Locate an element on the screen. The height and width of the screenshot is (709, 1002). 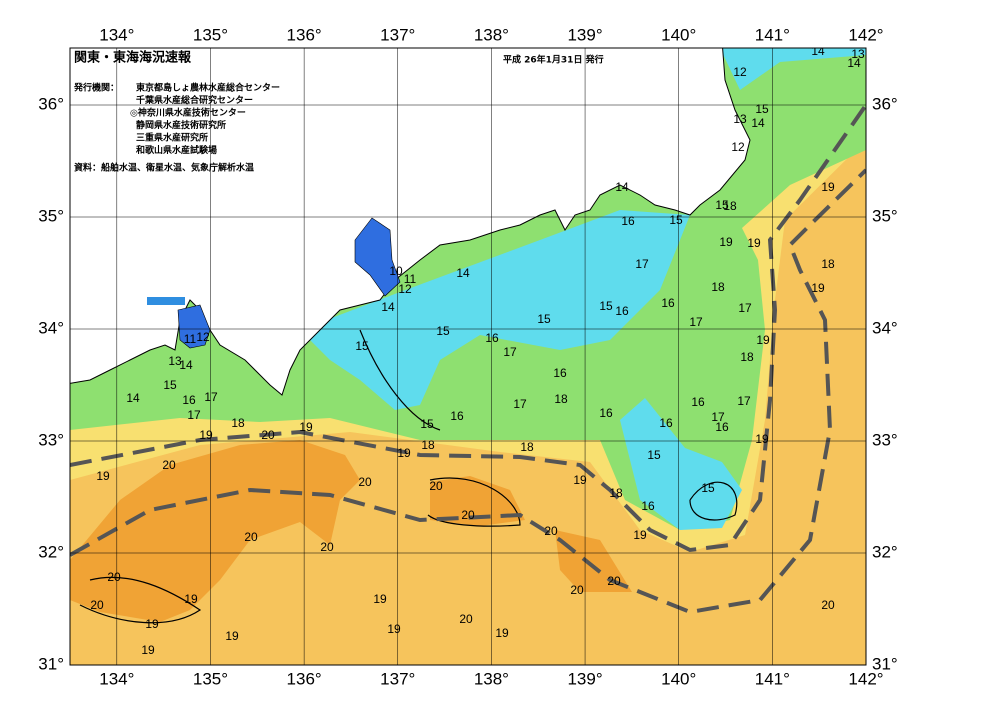
issuer: 三重県水産研究所 is located at coordinates (172, 138).